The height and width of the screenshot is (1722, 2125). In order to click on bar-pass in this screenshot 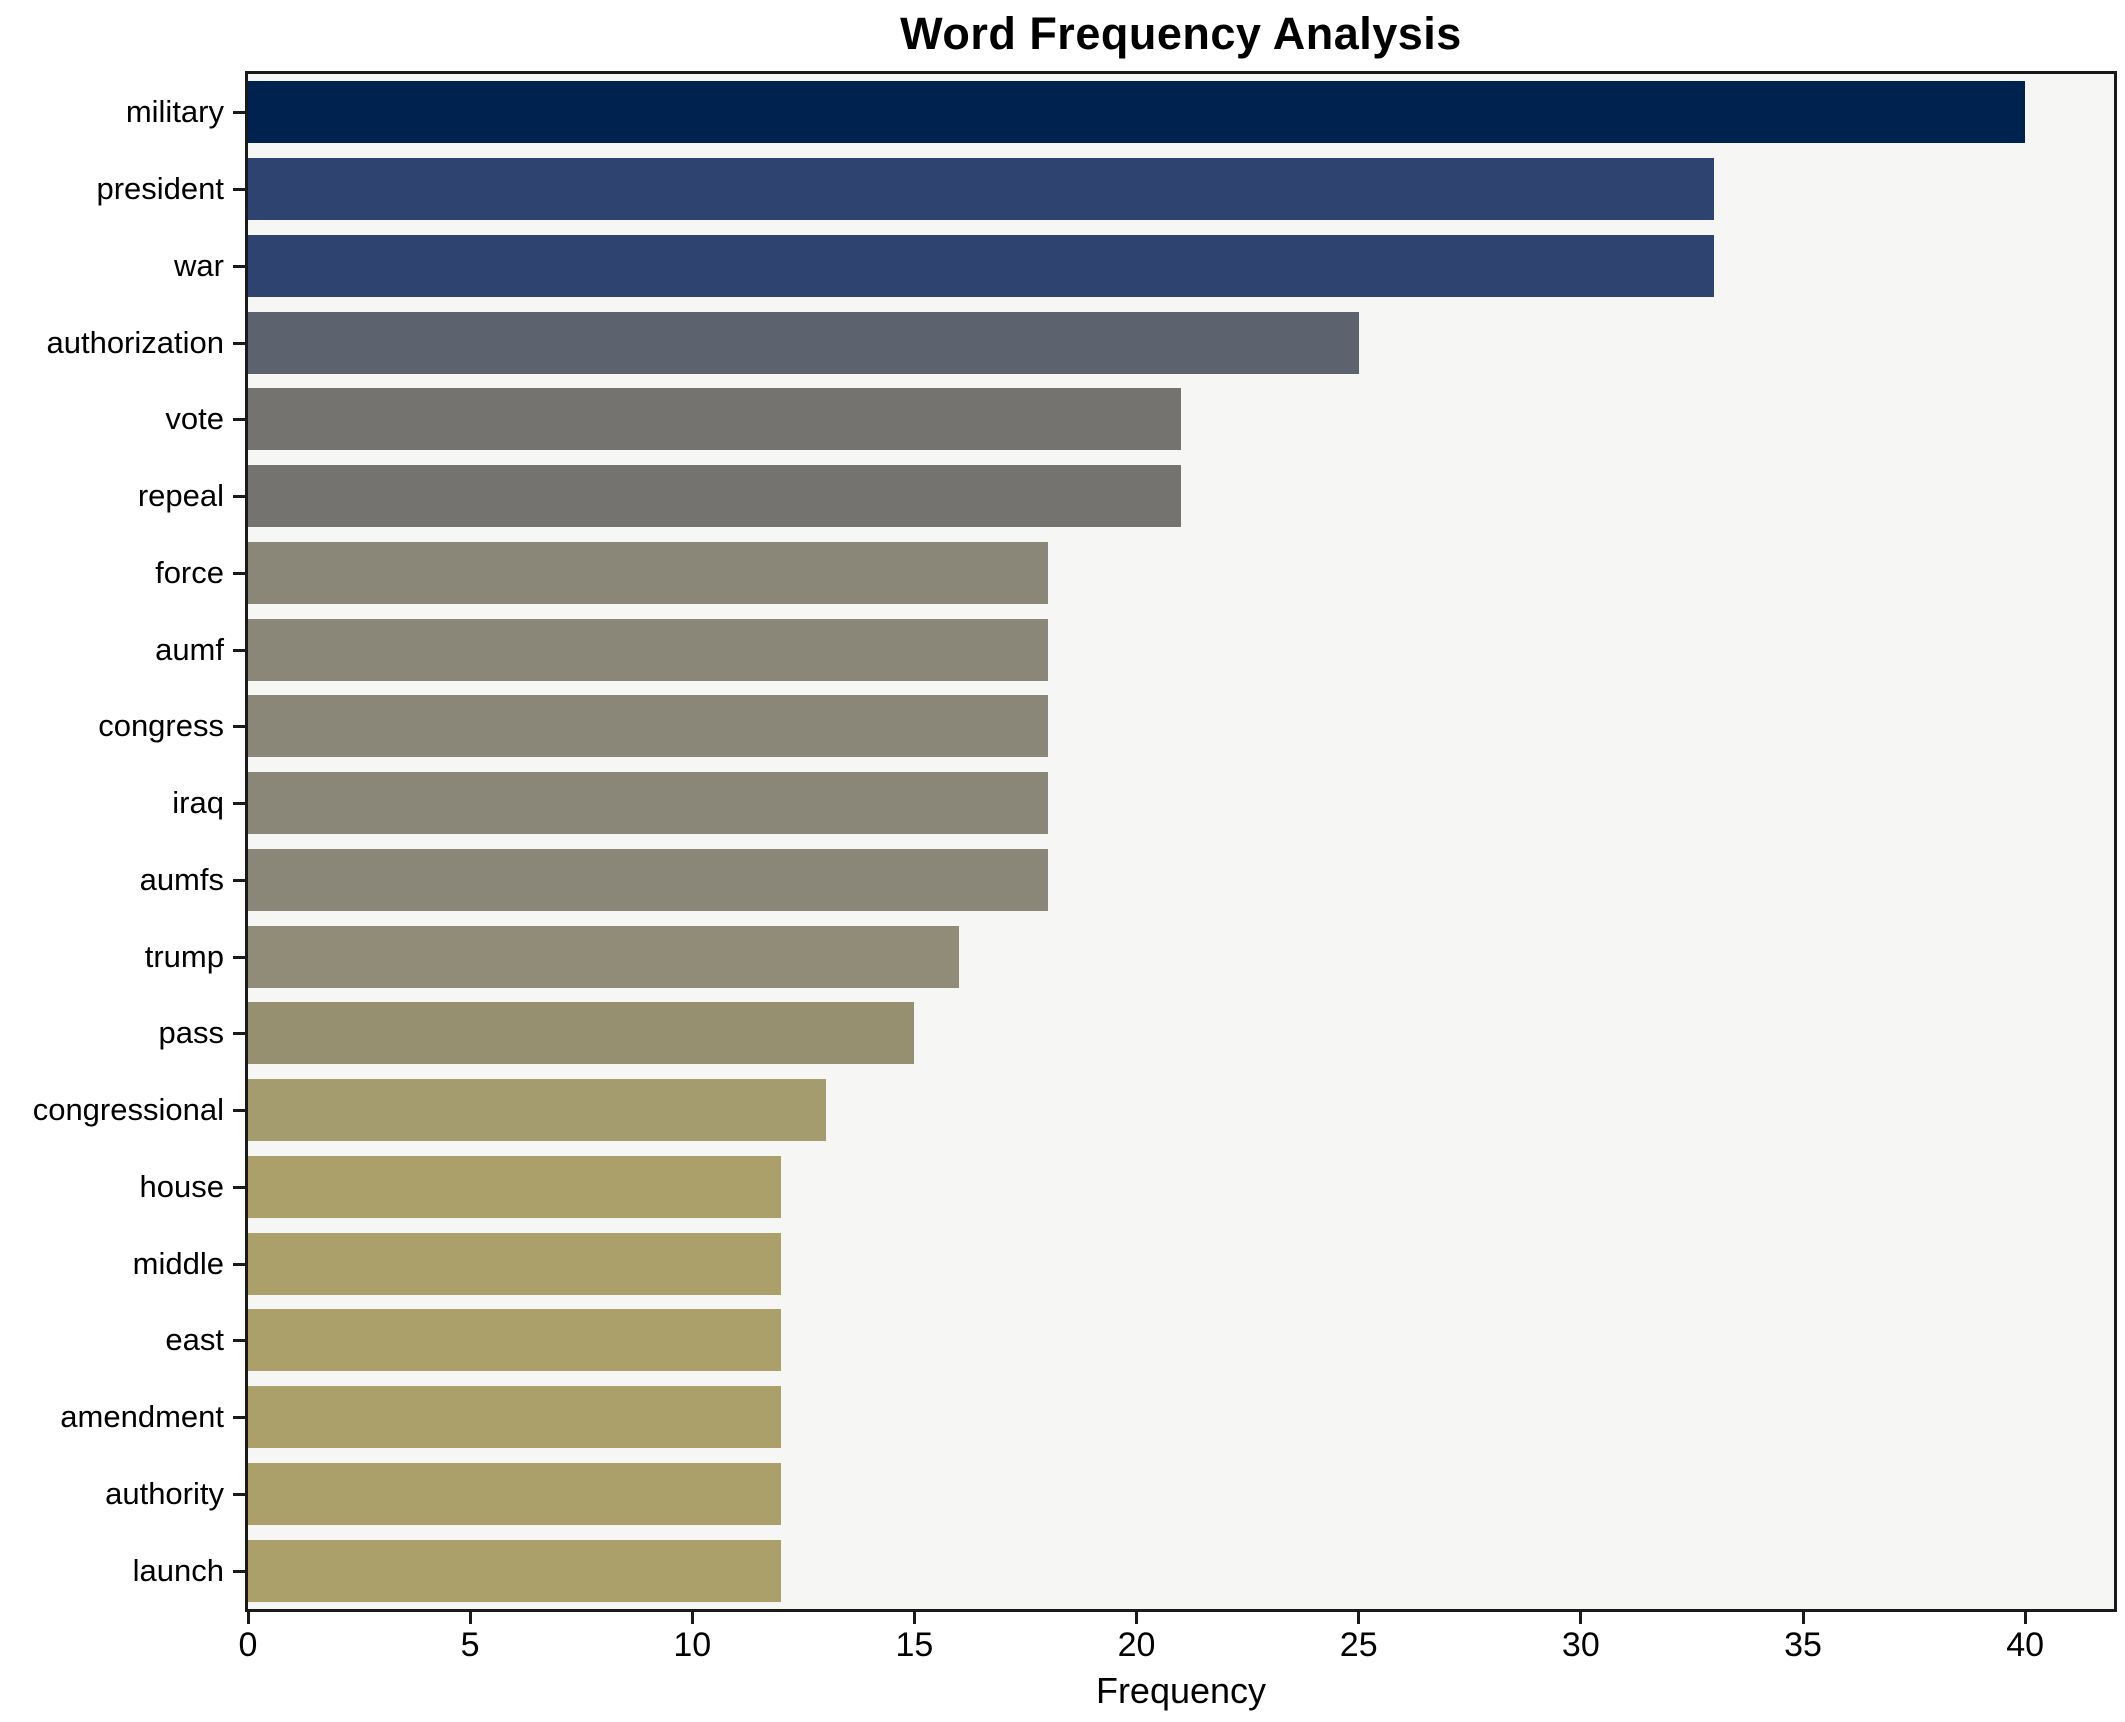, I will do `click(581, 1033)`.